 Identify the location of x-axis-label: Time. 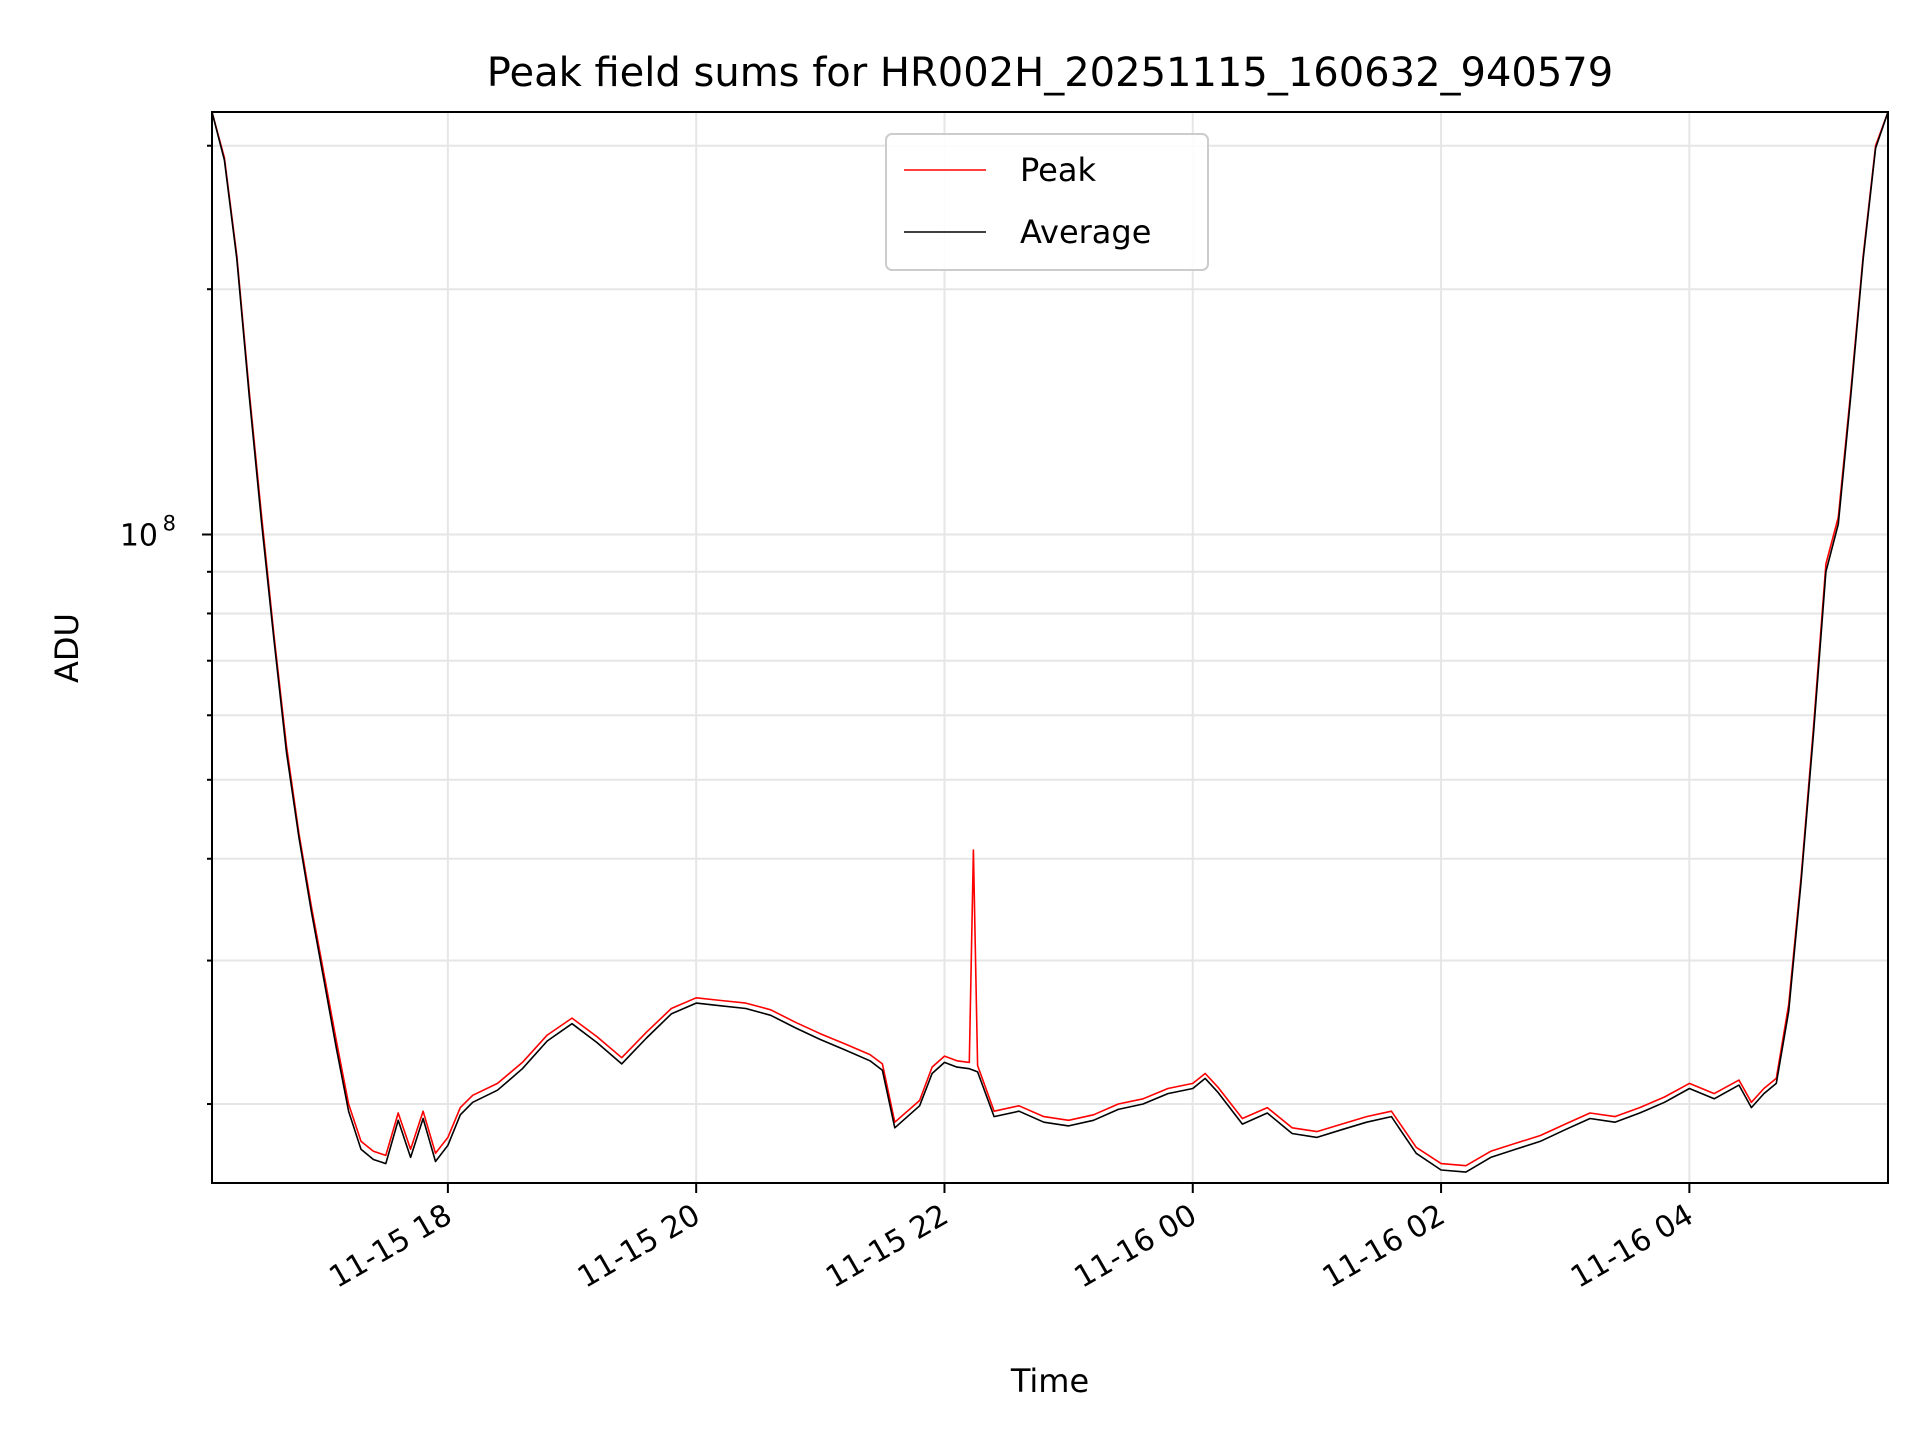
(1049, 1381).